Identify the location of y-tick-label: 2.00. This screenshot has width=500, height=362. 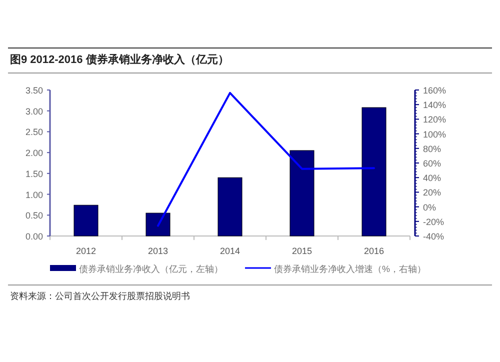
(34, 153).